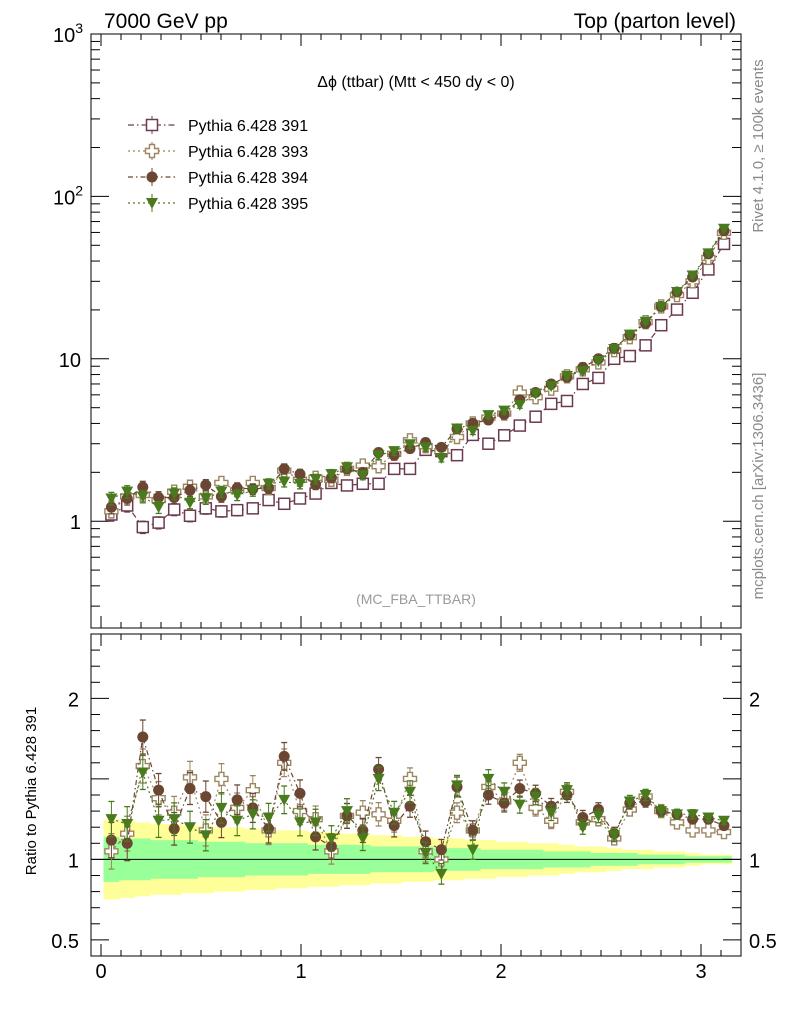 Image resolution: width=786 pixels, height=1029 pixels. What do you see at coordinates (416, 82) in the screenshot?
I see `plot-title: Δϕ (ttbar) (Mtt < 450 dy < 0)` at bounding box center [416, 82].